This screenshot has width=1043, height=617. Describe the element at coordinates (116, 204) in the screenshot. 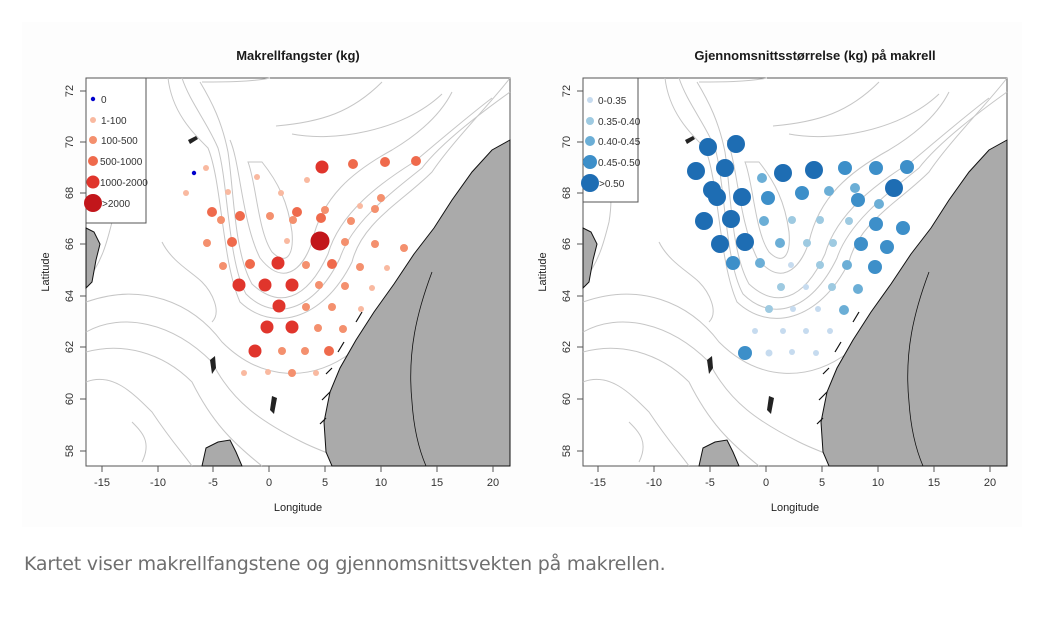

I see `legend-label: >2000` at that location.